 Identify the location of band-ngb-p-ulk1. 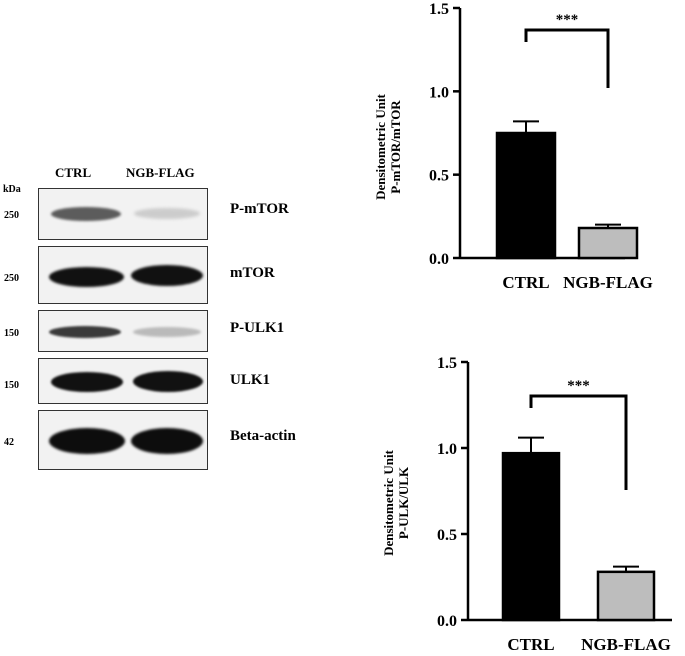
(167, 332).